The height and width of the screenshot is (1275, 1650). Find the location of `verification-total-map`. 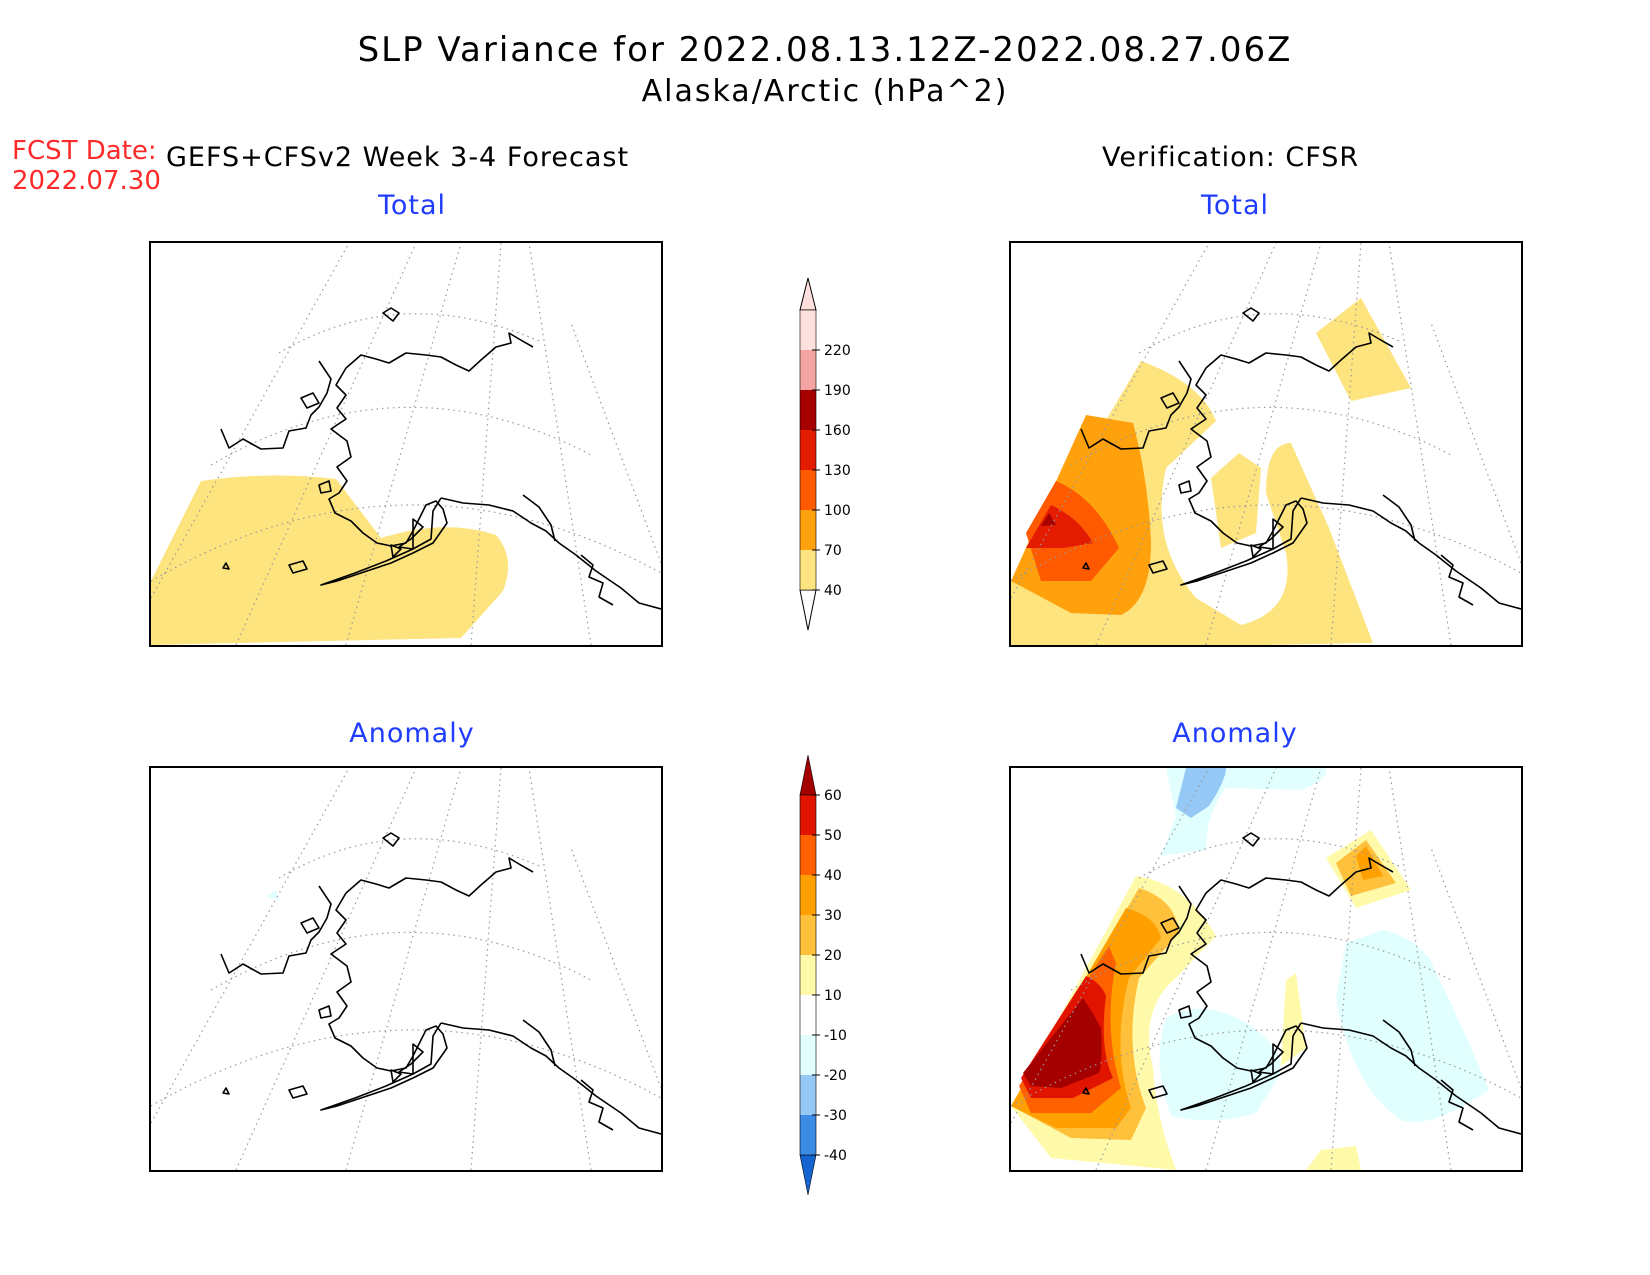

verification-total-map is located at coordinates (1266, 444).